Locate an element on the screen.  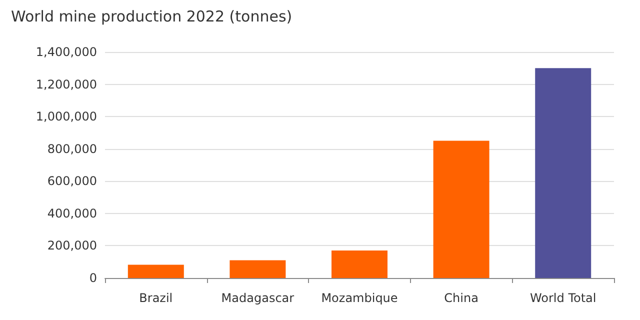
y-tick-label: 200,000 is located at coordinates (72, 245).